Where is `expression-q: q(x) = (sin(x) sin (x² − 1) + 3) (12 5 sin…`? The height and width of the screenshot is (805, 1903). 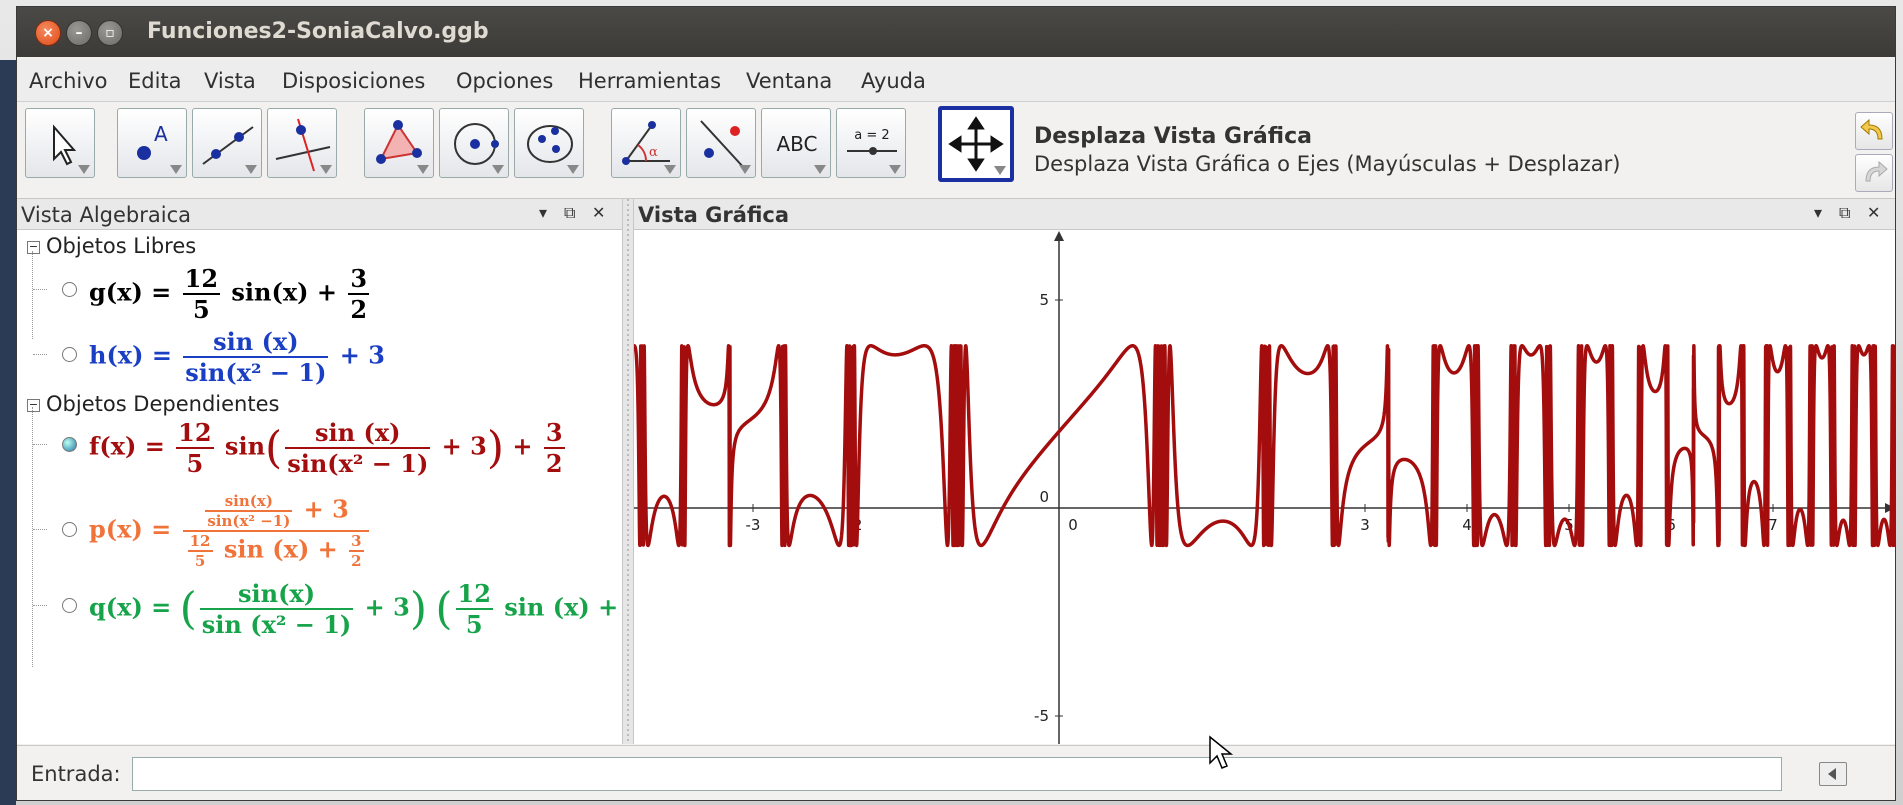 expression-q: q(x) = (sin(x) sin (x² − 1) + 3) (12 5 sin… is located at coordinates (379, 609).